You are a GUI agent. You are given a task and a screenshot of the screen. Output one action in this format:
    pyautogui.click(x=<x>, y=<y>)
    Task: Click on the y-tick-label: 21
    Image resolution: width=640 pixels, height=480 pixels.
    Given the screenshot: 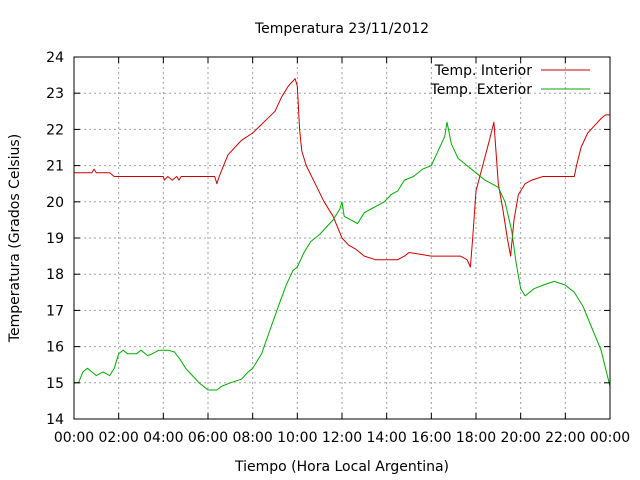 What is the action you would take?
    pyautogui.click(x=55, y=167)
    